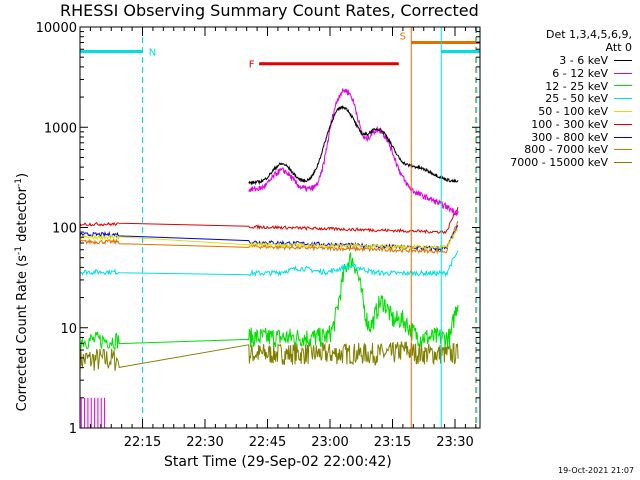 The height and width of the screenshot is (480, 640). I want to click on legend-entry: 7000 - 15000 keV, so click(556, 162).